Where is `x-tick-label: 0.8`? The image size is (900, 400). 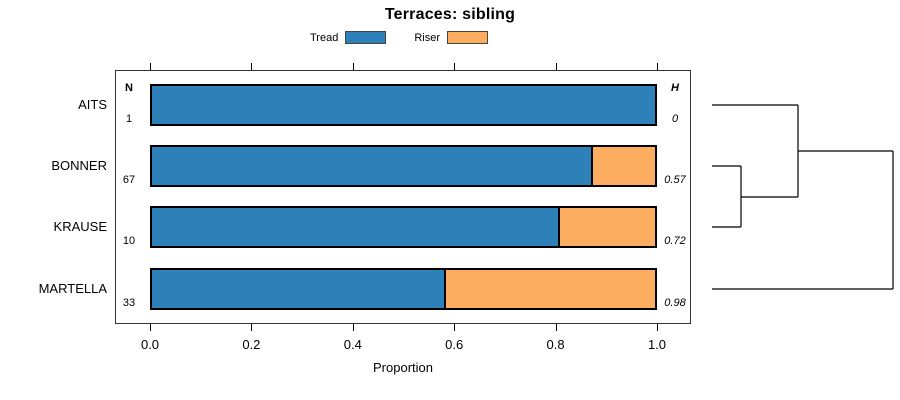 x-tick-label: 0.8 is located at coordinates (555, 344).